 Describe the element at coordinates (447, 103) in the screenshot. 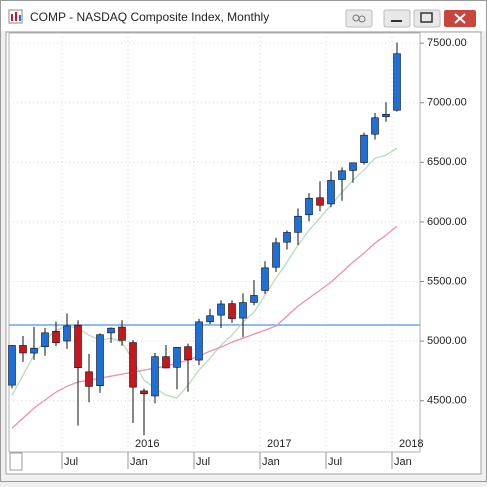

I see `y-tick-label: 7000.00` at that location.